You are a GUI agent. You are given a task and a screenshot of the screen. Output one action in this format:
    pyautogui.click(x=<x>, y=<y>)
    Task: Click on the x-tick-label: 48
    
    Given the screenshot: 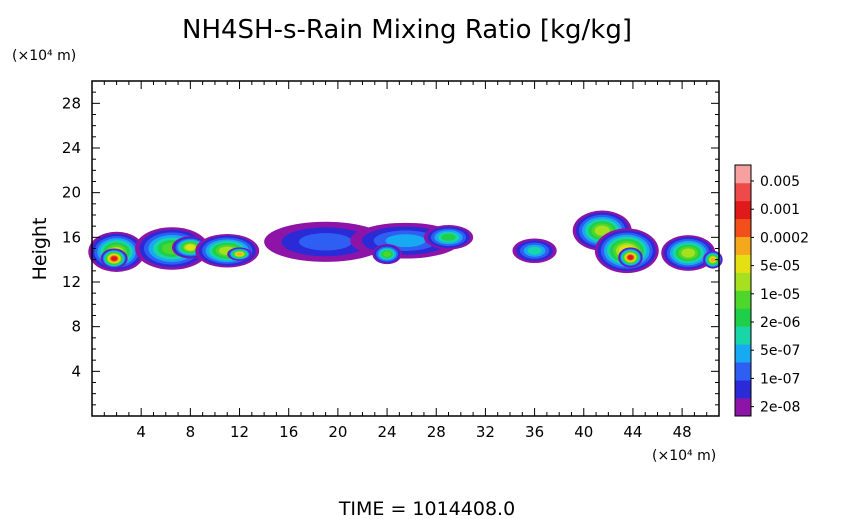 What is the action you would take?
    pyautogui.click(x=682, y=432)
    